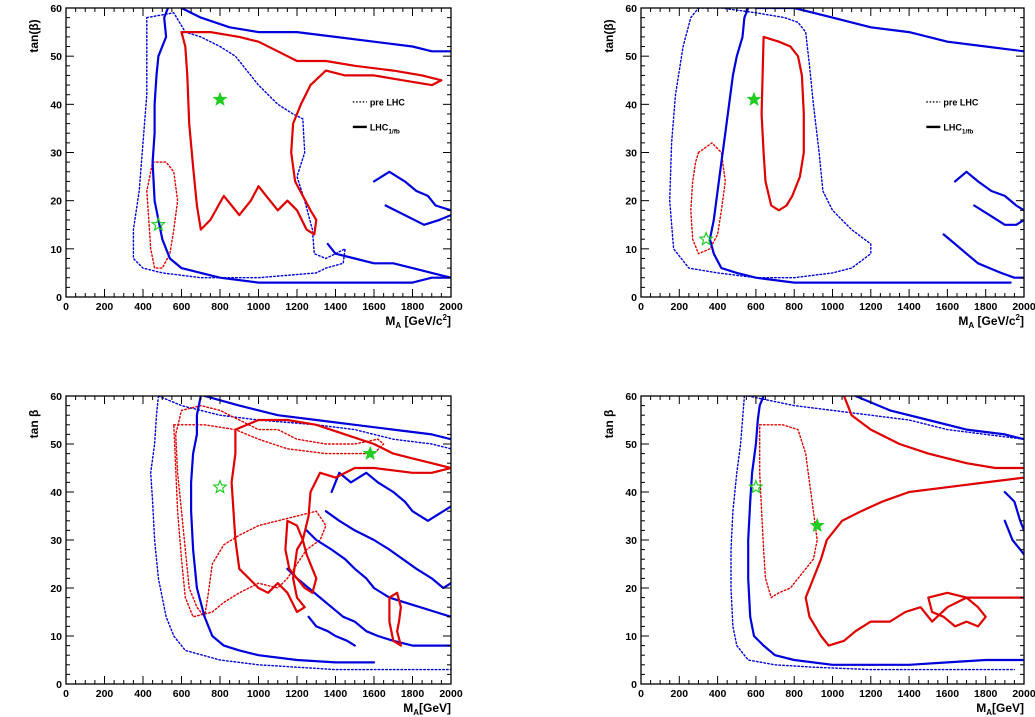  I want to click on y-axis-title: tan(β), so click(34, 35).